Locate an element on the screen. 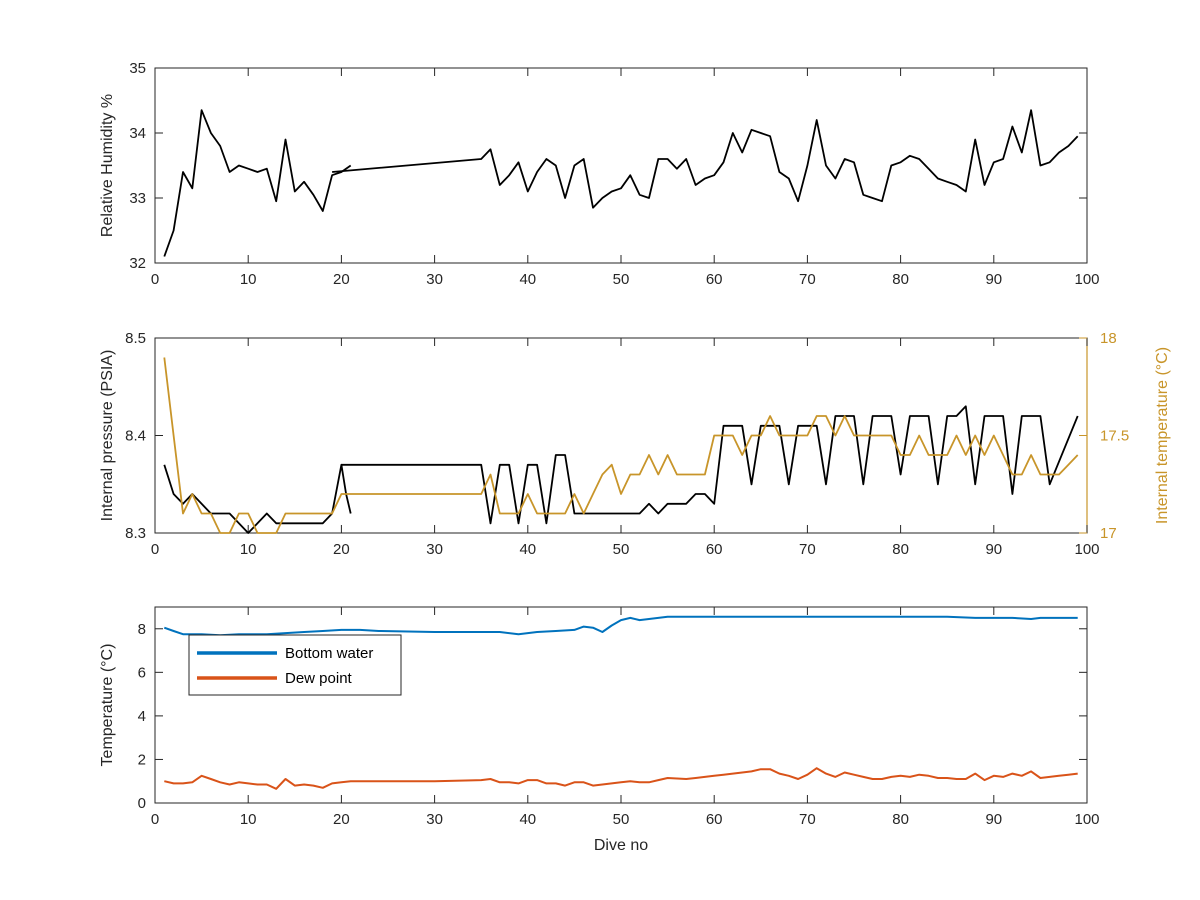 The width and height of the screenshot is (1200, 900). y-right-tick-label: 17.5 is located at coordinates (1114, 436).